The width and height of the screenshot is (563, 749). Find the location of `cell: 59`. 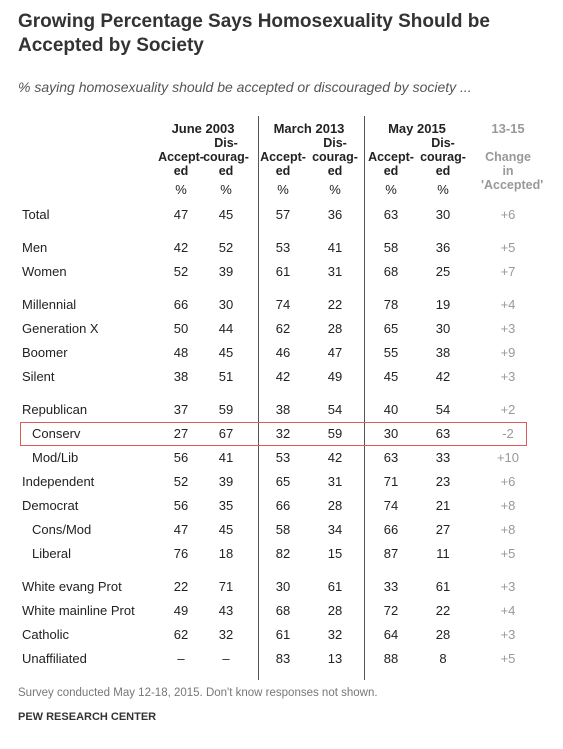

cell: 59 is located at coordinates (335, 433).